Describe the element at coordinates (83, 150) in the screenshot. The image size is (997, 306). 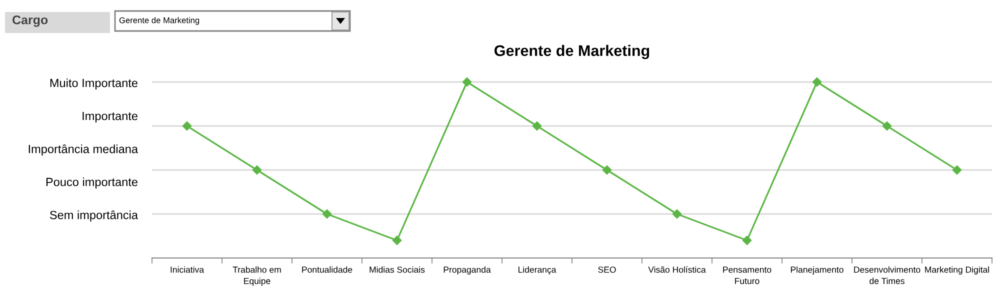
I see `text: Importância mediana` at that location.